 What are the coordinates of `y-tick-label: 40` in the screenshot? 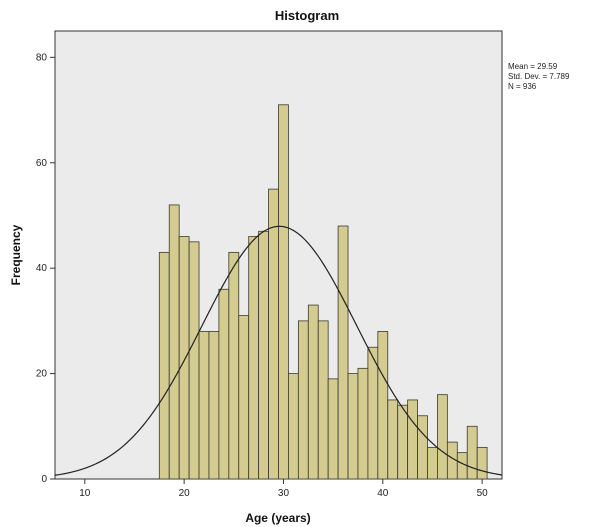 It's located at (42, 268).